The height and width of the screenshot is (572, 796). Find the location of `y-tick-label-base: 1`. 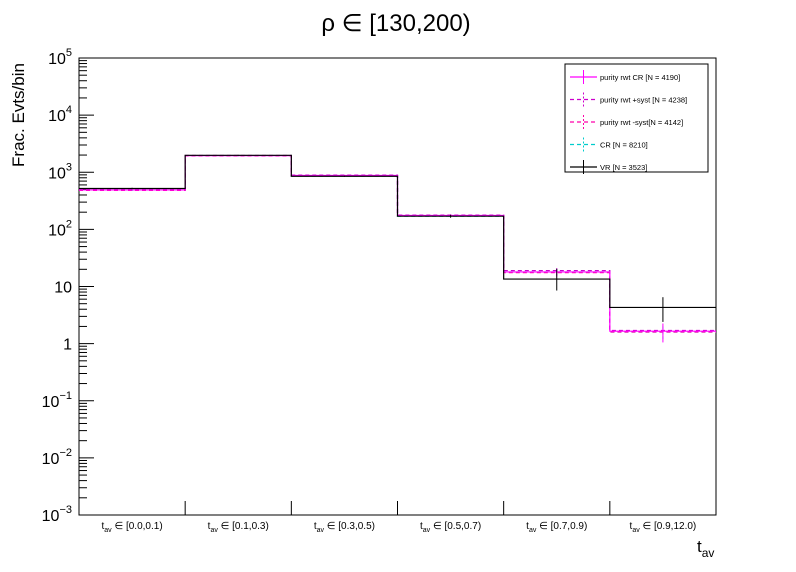

y-tick-label-base: 1 is located at coordinates (67, 345).